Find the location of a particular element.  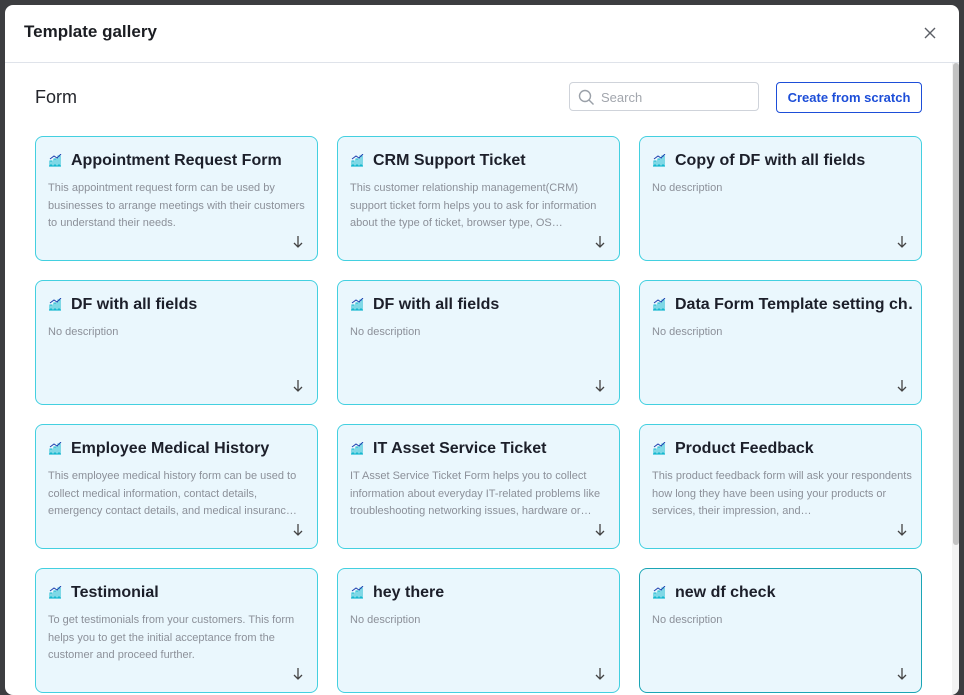

search-box: Search is located at coordinates (664, 96).